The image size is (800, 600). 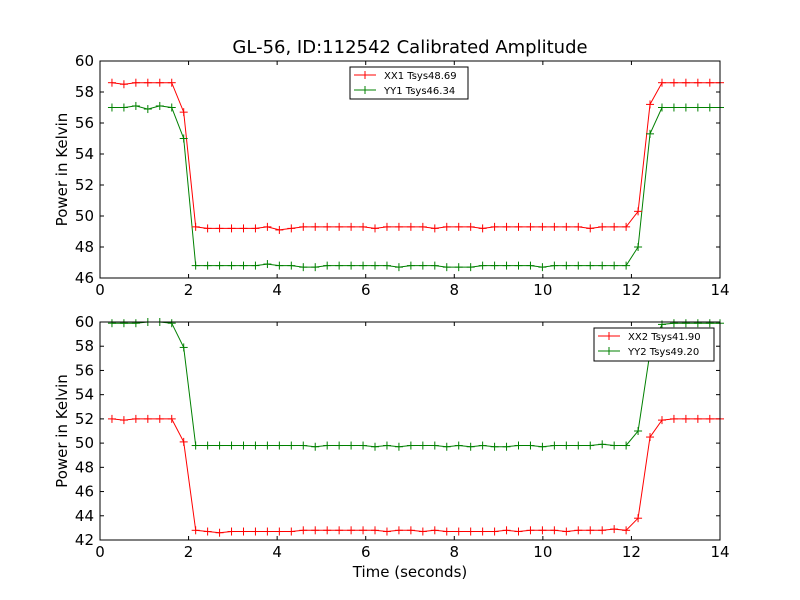 What do you see at coordinates (84, 516) in the screenshot?
I see `y-tick-label: 44` at bounding box center [84, 516].